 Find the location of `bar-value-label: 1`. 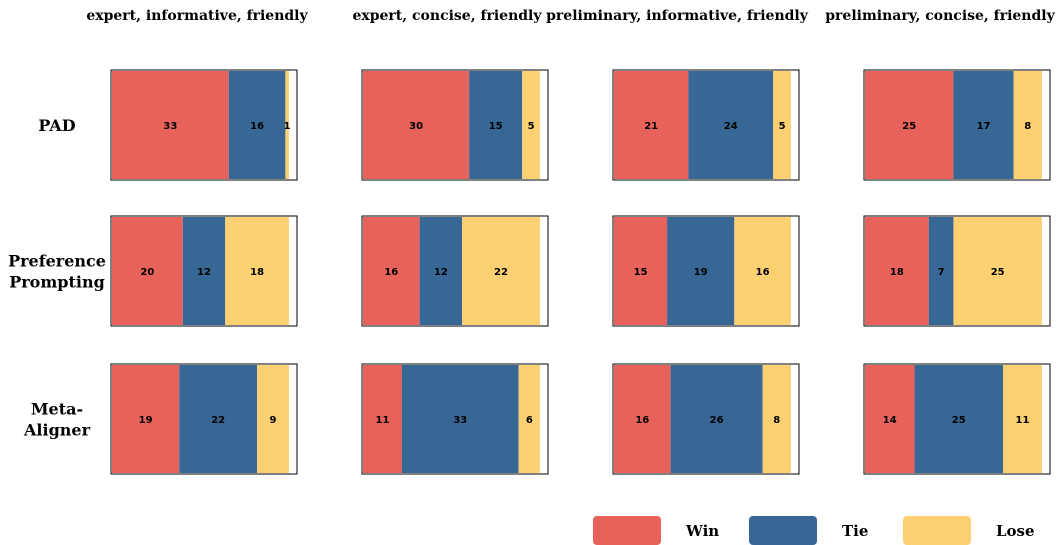

bar-value-label: 1 is located at coordinates (287, 126).